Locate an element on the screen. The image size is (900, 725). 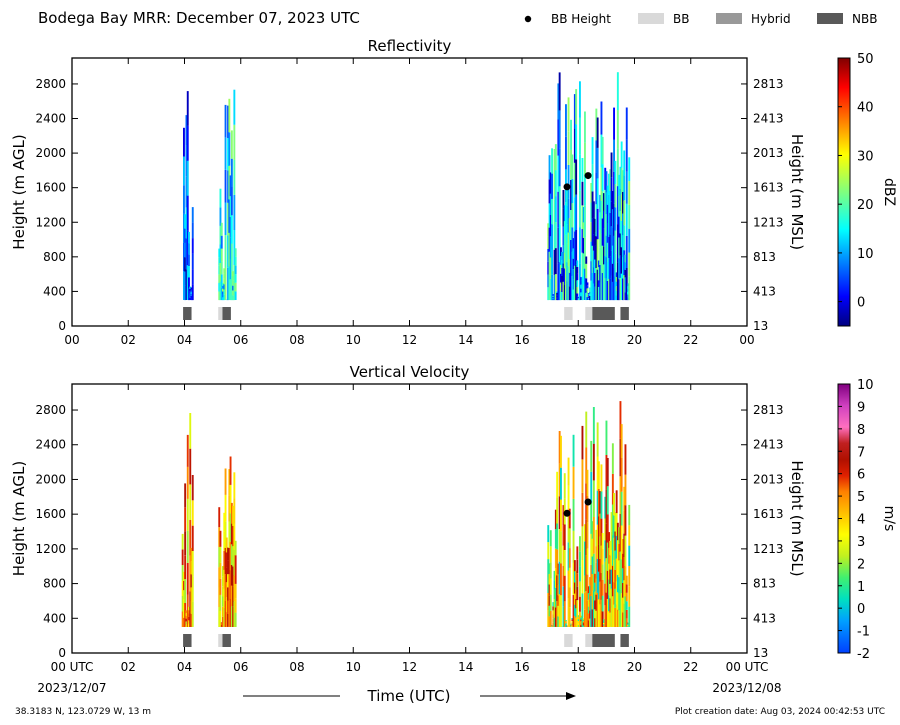
x-tick-label: 22 is located at coordinates (690, 340).